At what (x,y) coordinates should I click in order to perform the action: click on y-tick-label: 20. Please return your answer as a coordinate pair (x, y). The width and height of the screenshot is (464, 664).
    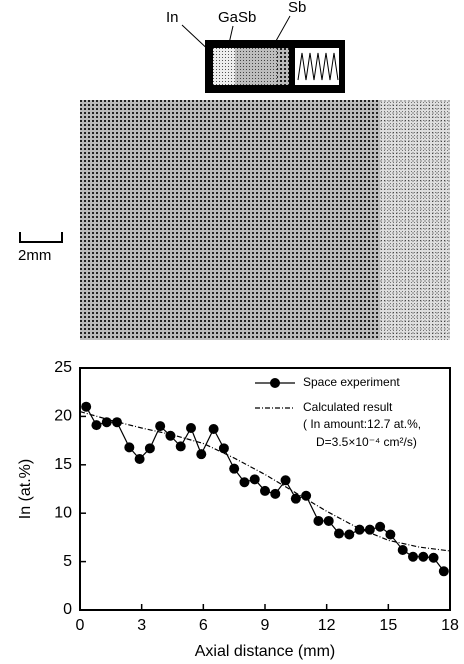
    Looking at the image, I should click on (63, 416).